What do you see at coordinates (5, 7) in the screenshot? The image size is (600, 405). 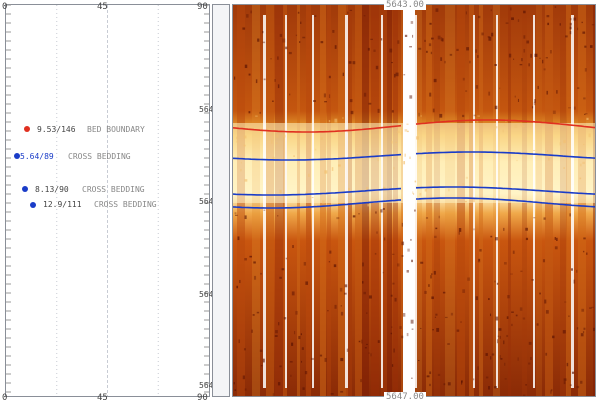 I see `dip-scale-top-min: 0` at bounding box center [5, 7].